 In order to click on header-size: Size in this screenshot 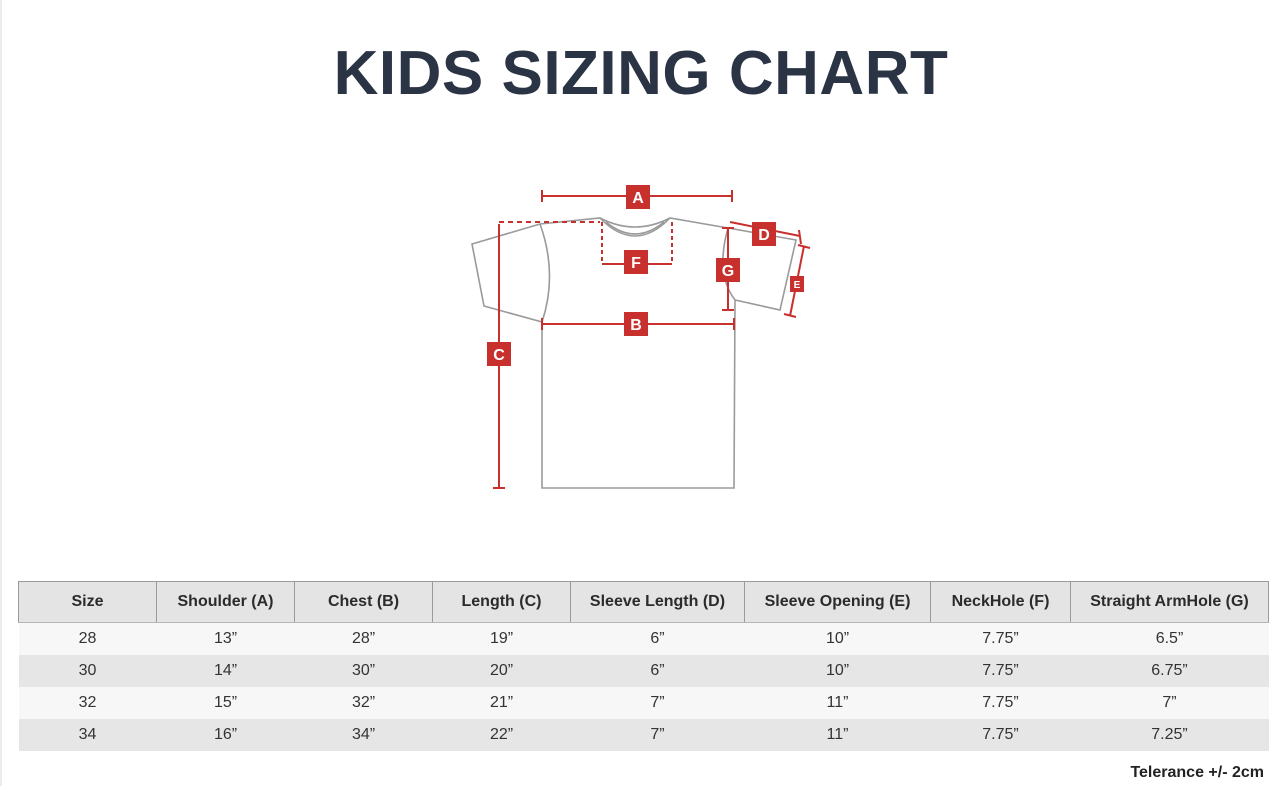, I will do `click(87, 602)`.